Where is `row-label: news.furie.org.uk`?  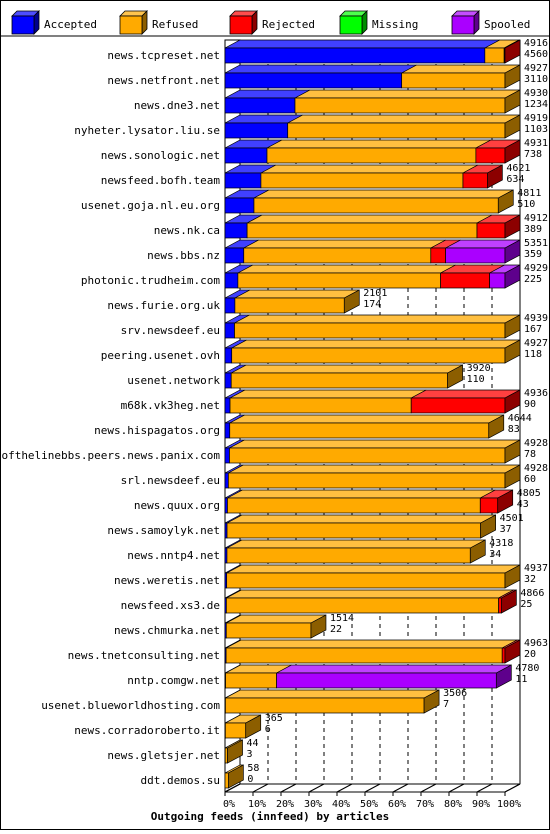
row-label: news.furie.org.uk is located at coordinates (163, 305).